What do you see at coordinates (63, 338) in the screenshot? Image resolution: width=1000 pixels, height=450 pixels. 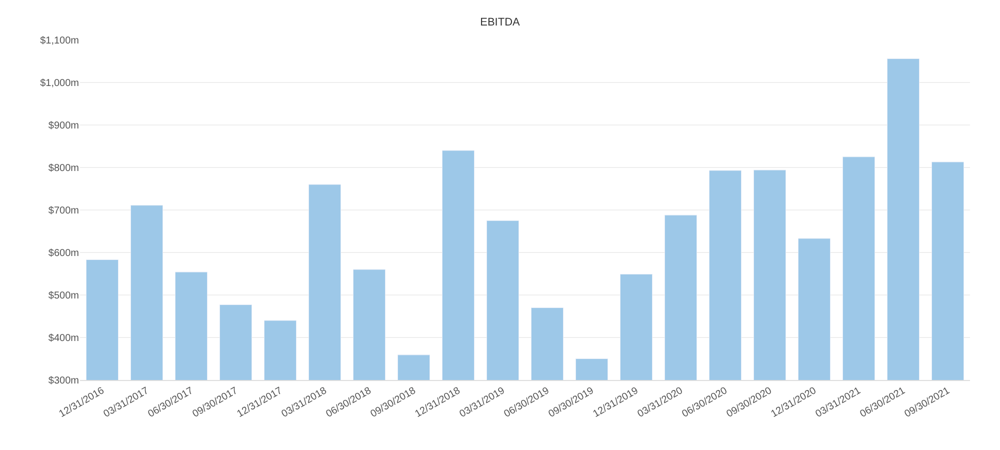 I see `y-tick-label: $400m` at bounding box center [63, 338].